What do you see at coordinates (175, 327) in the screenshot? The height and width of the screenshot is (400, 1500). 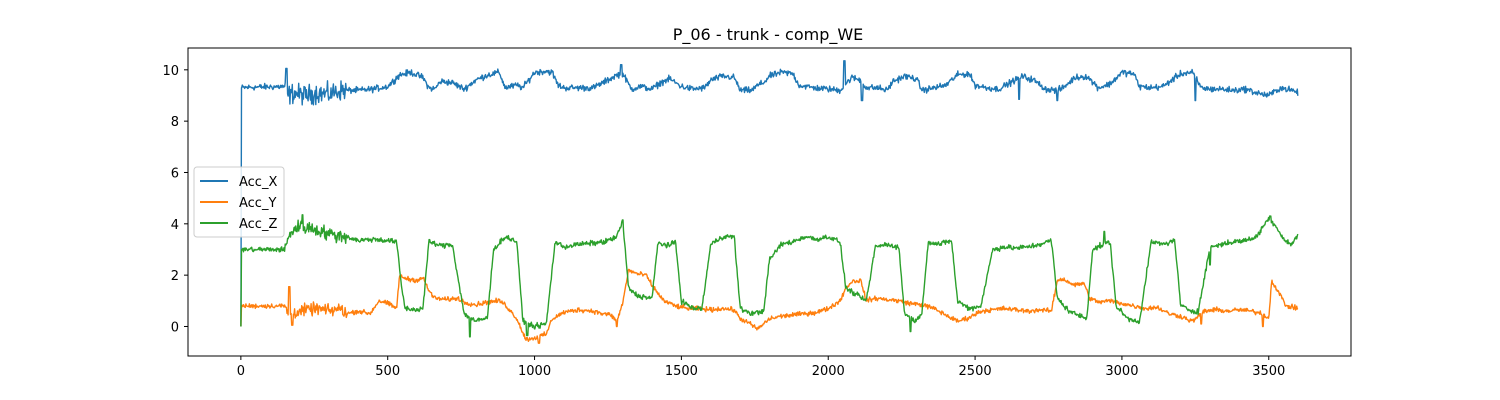 I see `y-tick-label: 0` at bounding box center [175, 327].